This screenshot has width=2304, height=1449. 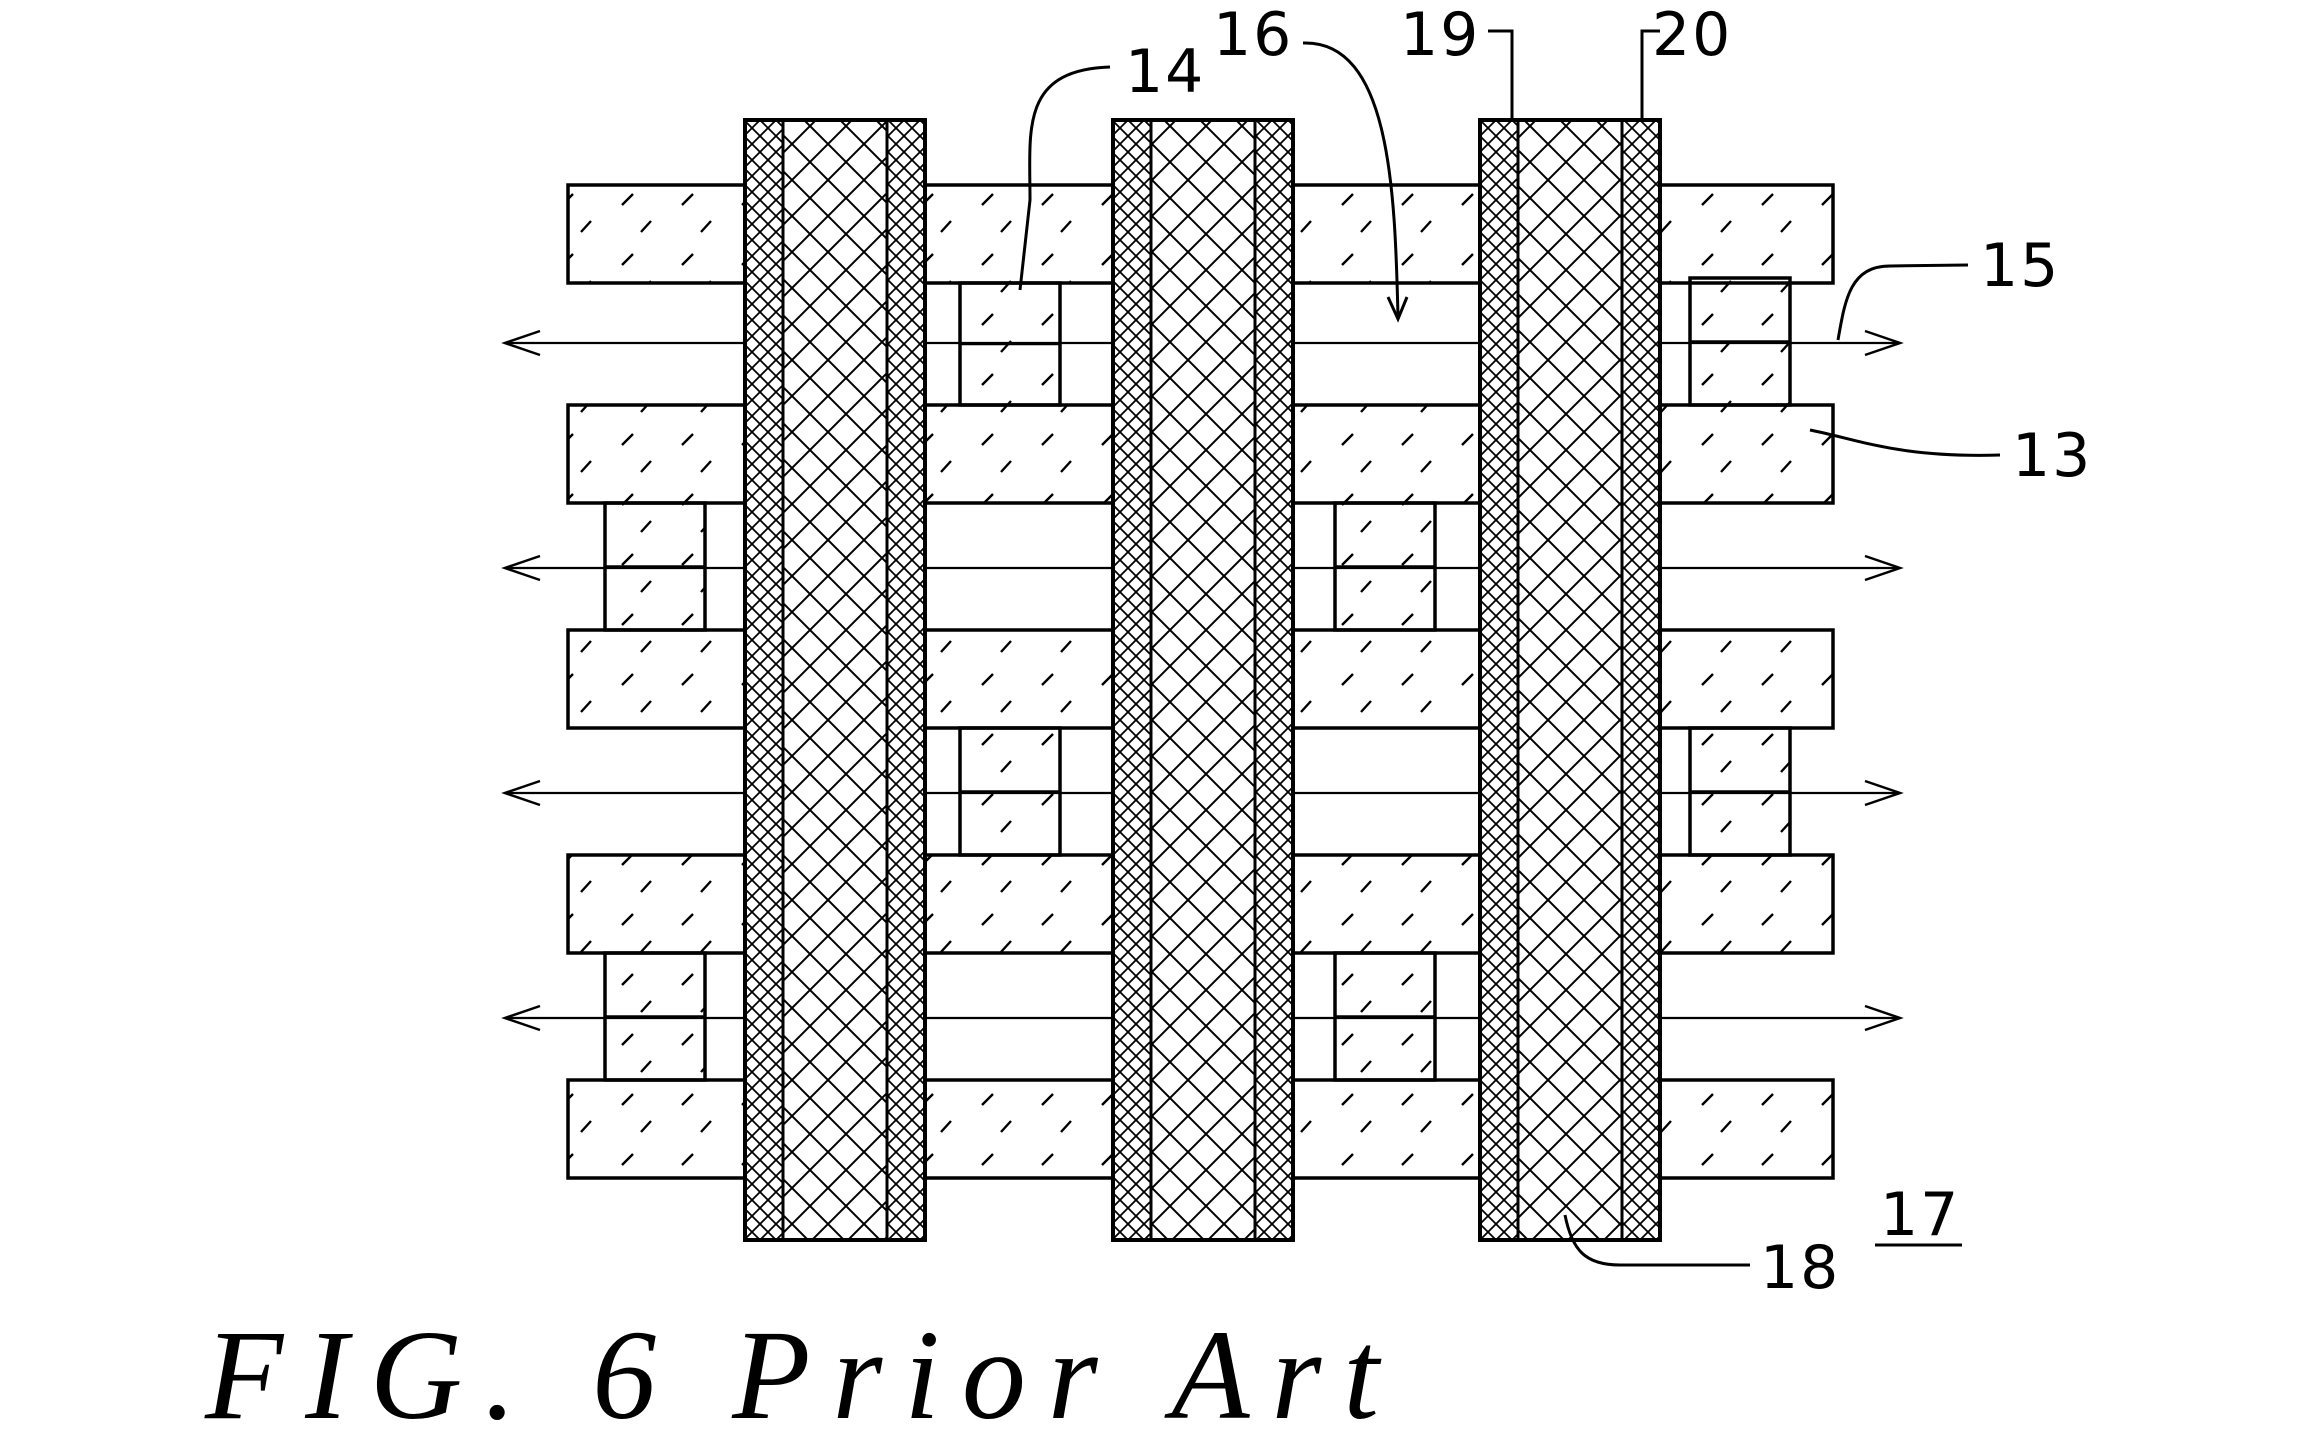 I want to click on label-16: 16, so click(x=1253, y=35).